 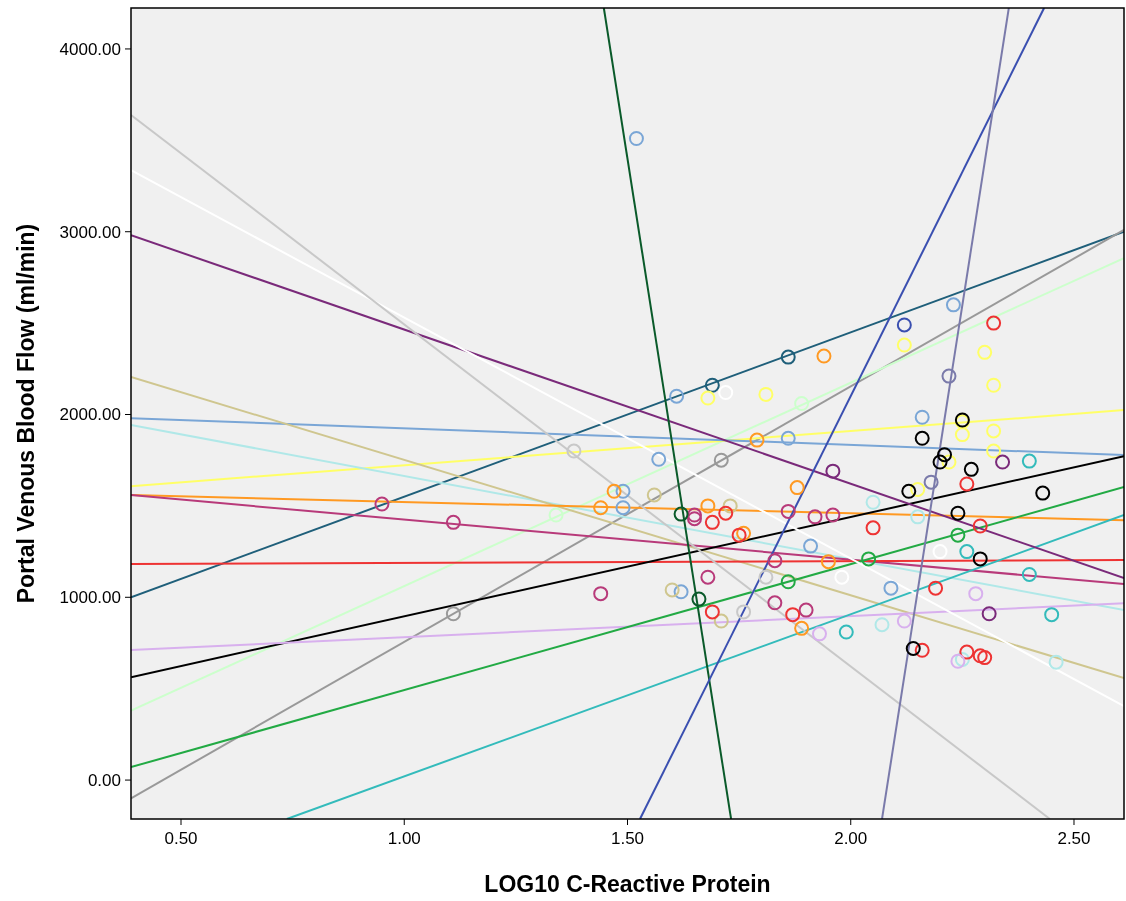 I want to click on y-tick-label: 0.00, so click(x=104, y=781).